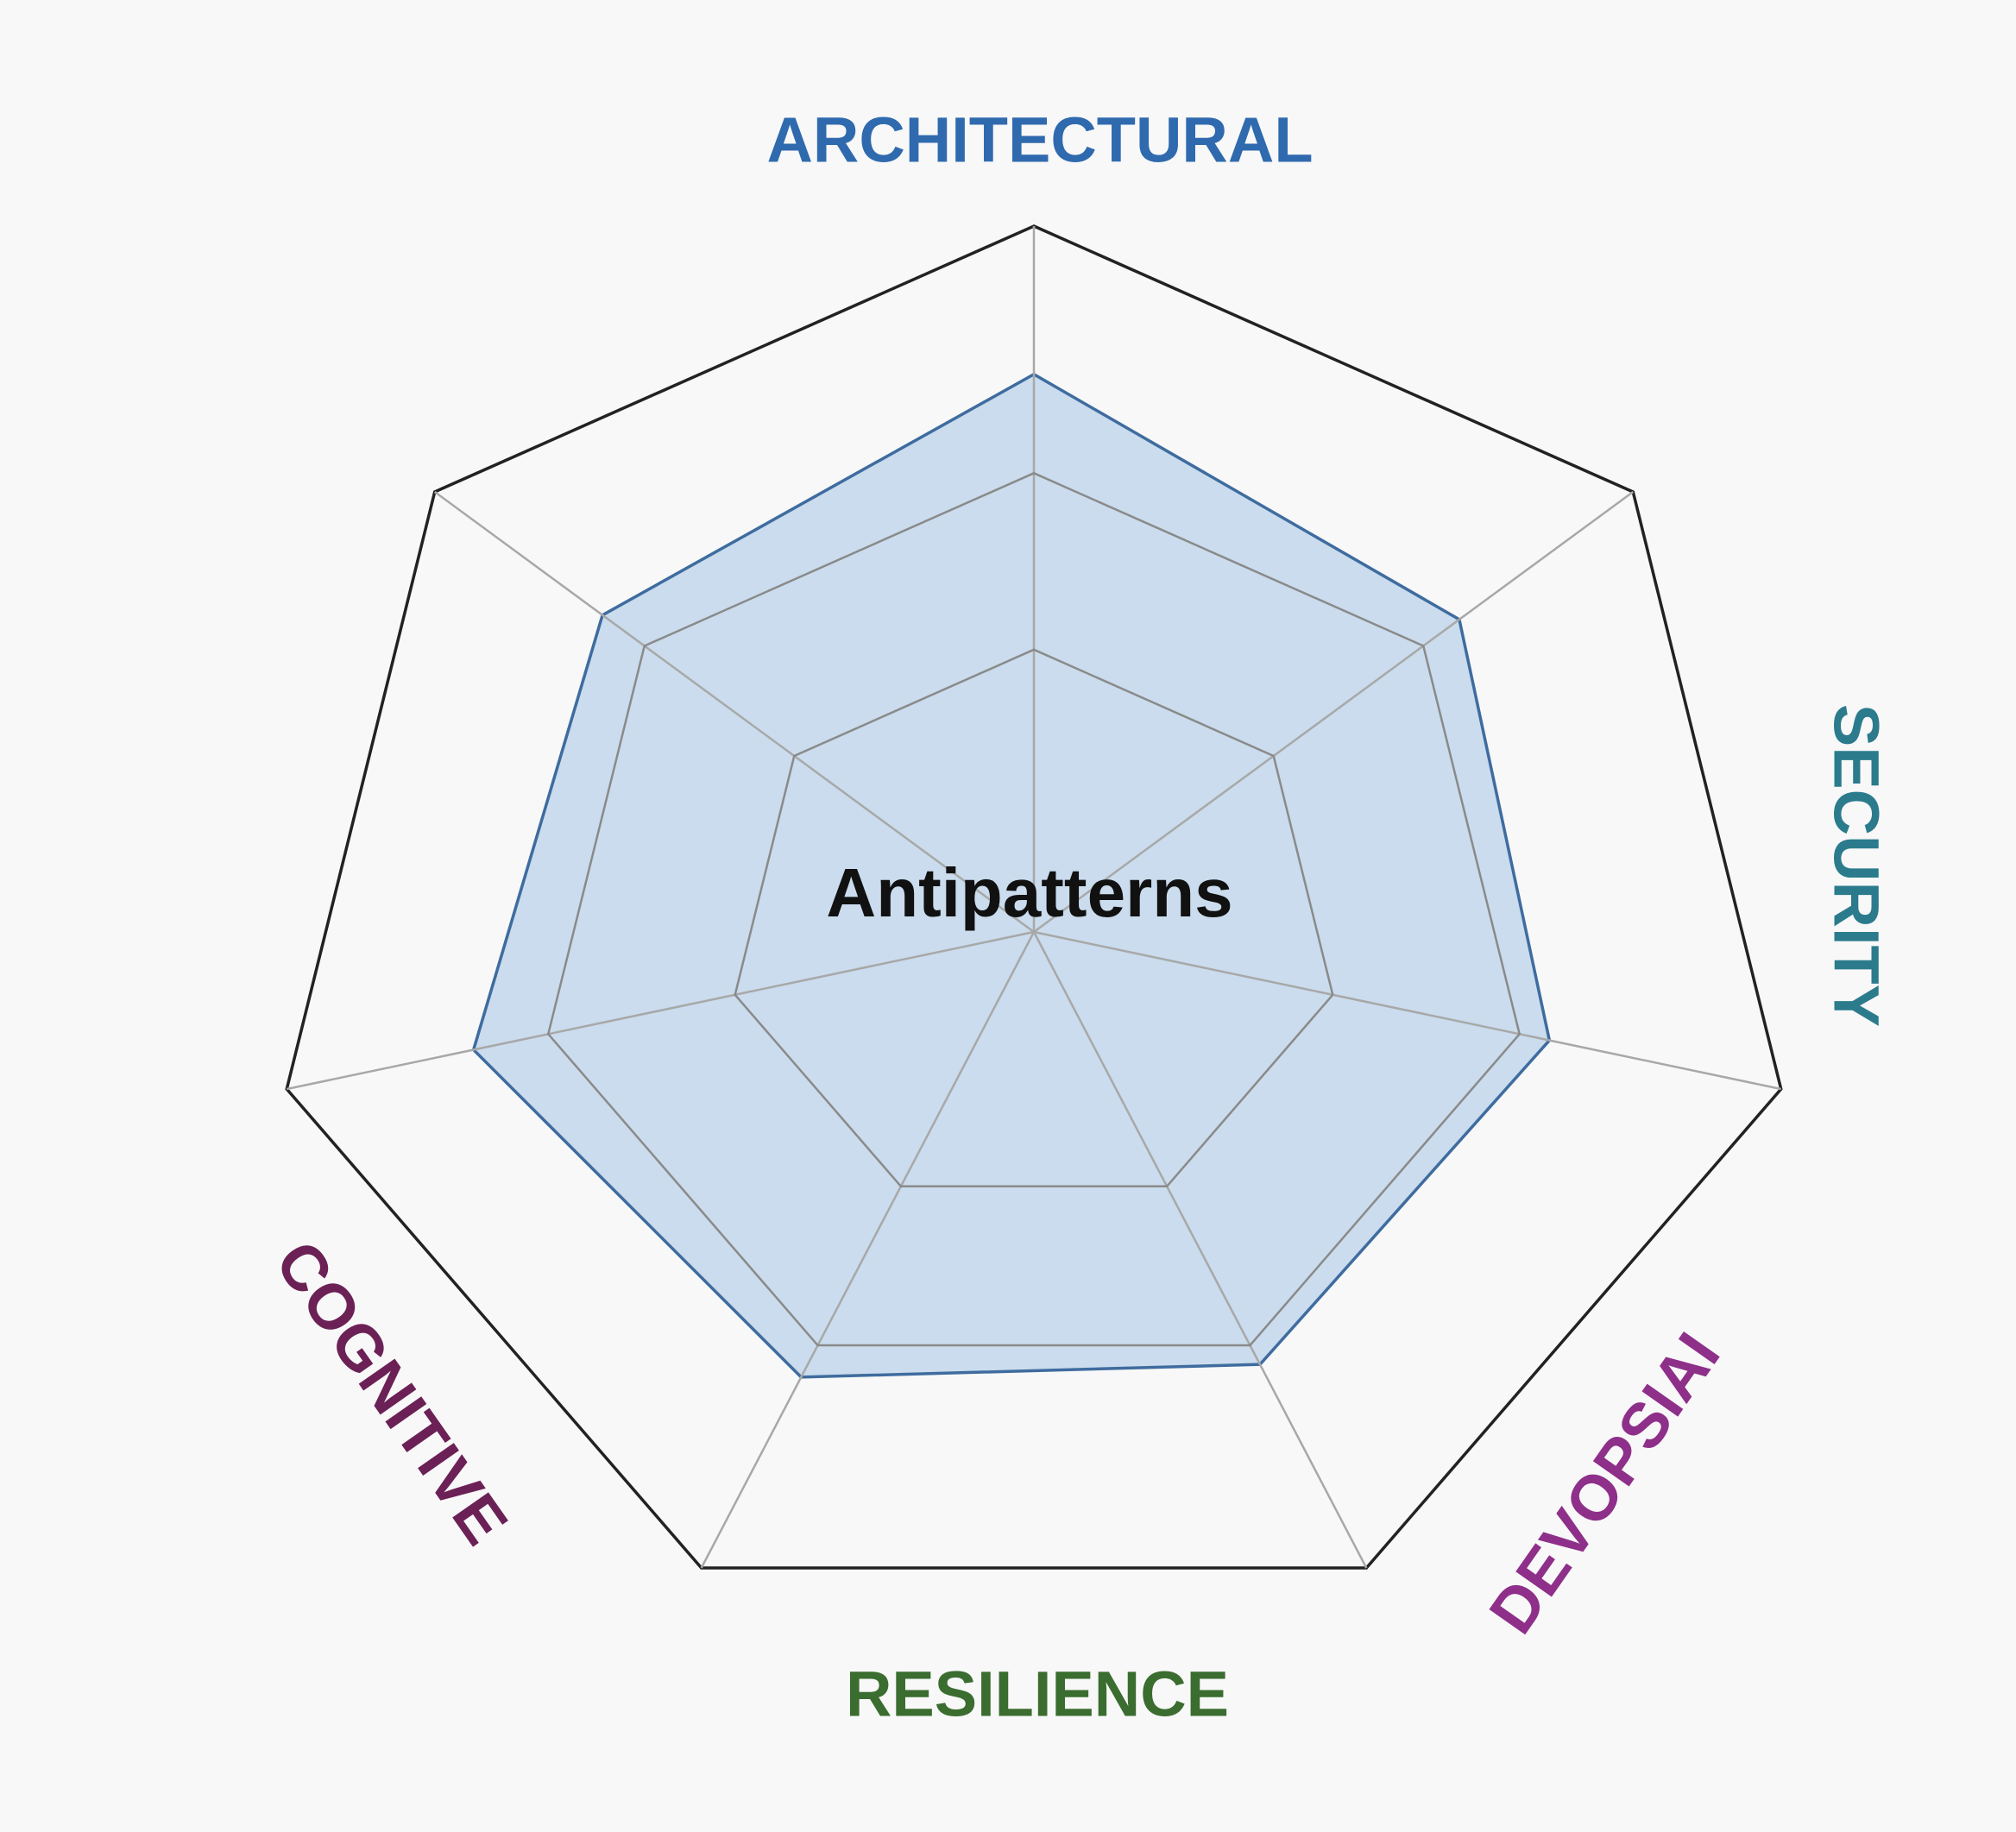  Describe the element at coordinates (1029, 892) in the screenshot. I see `chart-title: Antipatterns` at that location.